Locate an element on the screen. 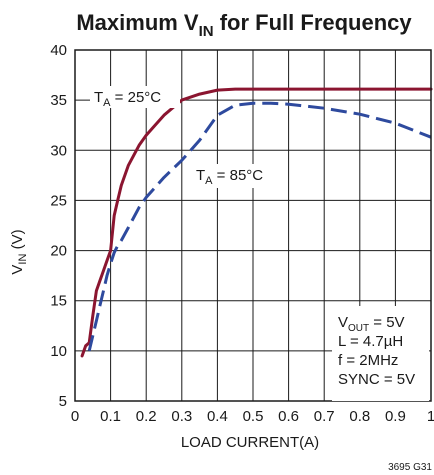 This screenshot has height=475, width=434. series-label-25c: TA = 25°C is located at coordinates (135, 97).